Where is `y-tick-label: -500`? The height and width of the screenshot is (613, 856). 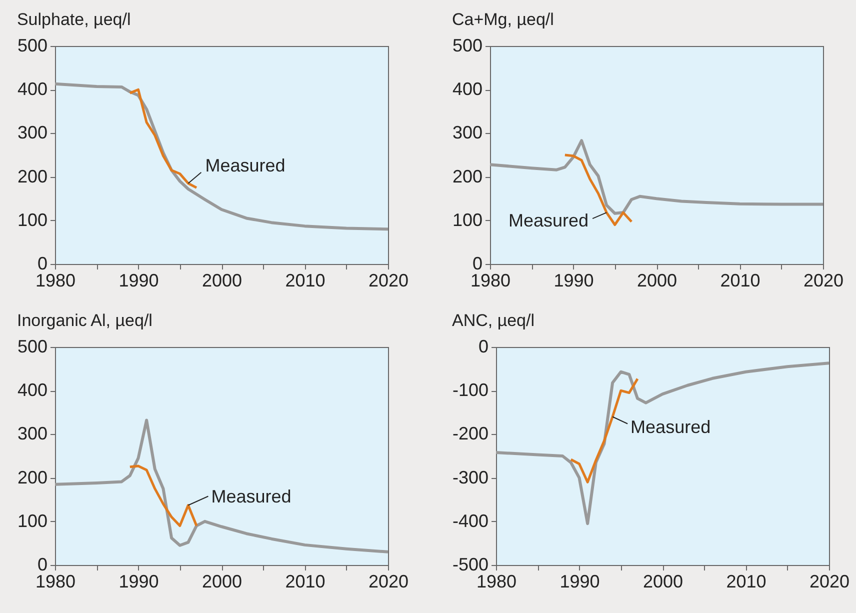
y-tick-label: -500 is located at coordinates (470, 564).